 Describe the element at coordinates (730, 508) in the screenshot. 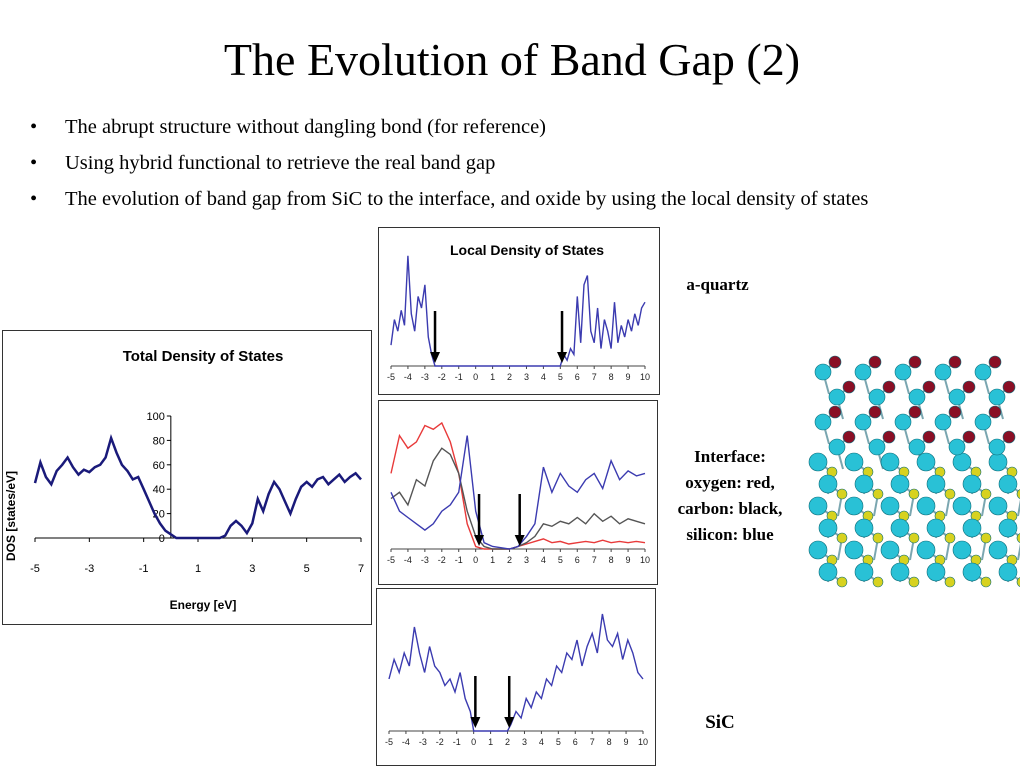

I see `interface-label-line: carbon: black,` at that location.